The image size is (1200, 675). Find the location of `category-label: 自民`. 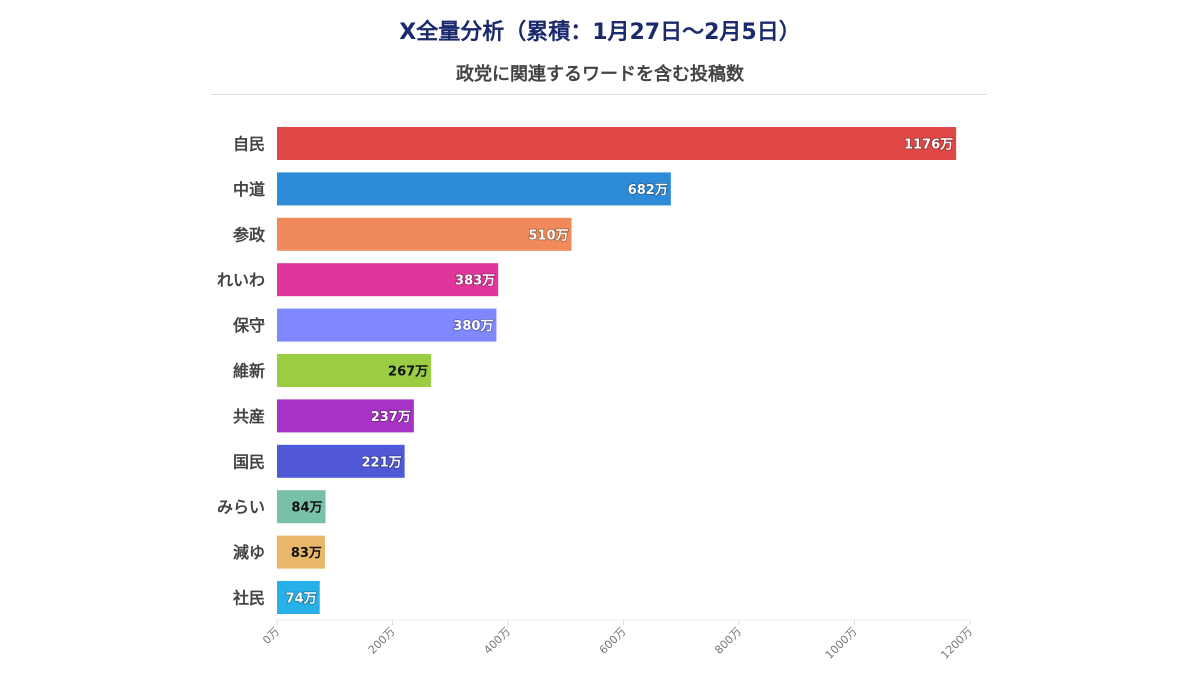

category-label: 自民 is located at coordinates (249, 144).